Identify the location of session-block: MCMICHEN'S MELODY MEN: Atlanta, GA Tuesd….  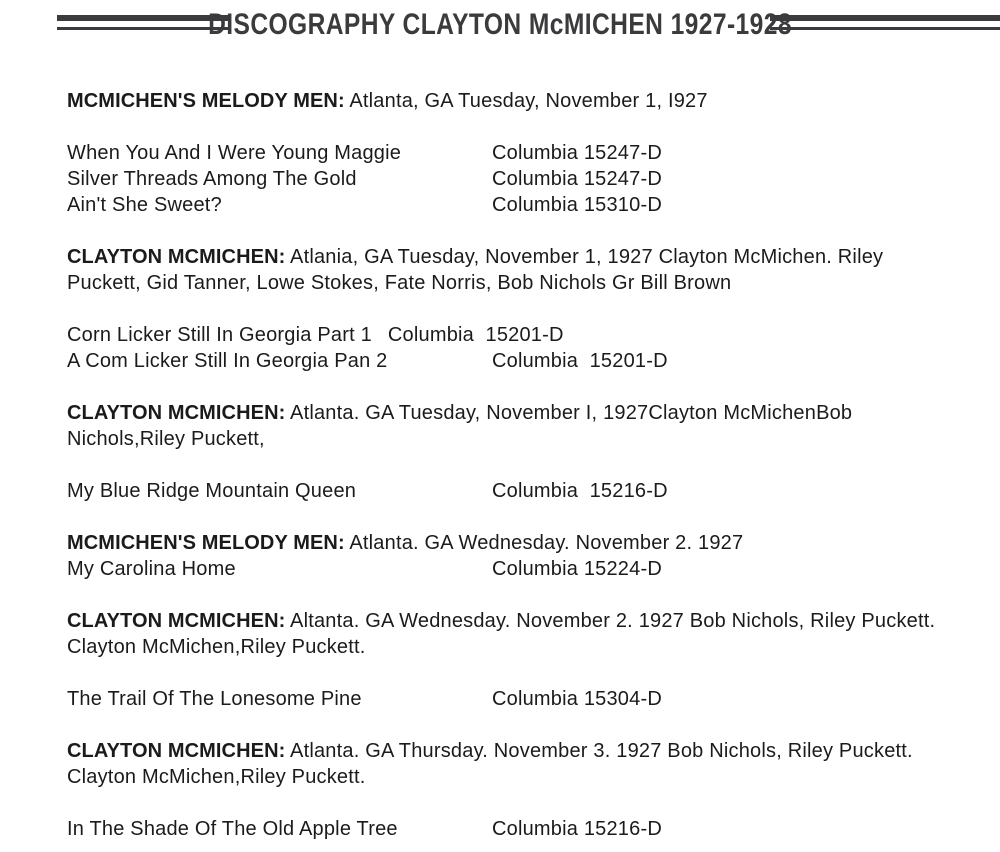
(518, 153).